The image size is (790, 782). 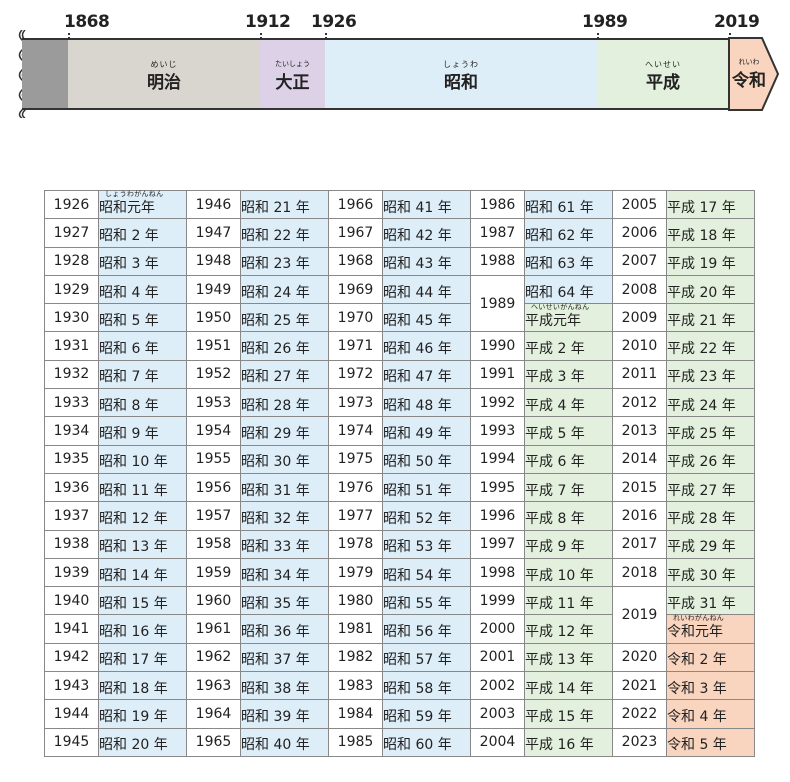 I want to click on era-year-cell: 平成 25 年, so click(x=710, y=431).